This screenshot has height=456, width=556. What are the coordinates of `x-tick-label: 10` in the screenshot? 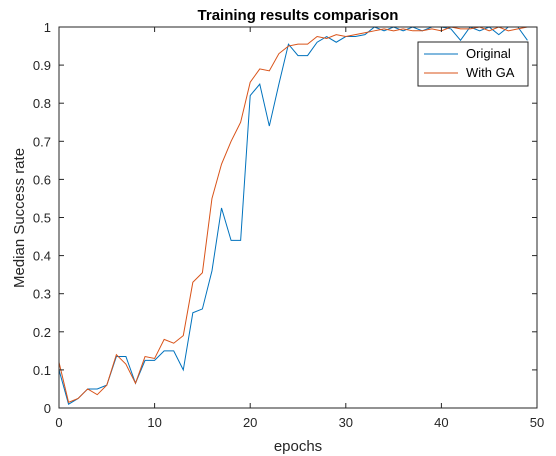 It's located at (154, 422).